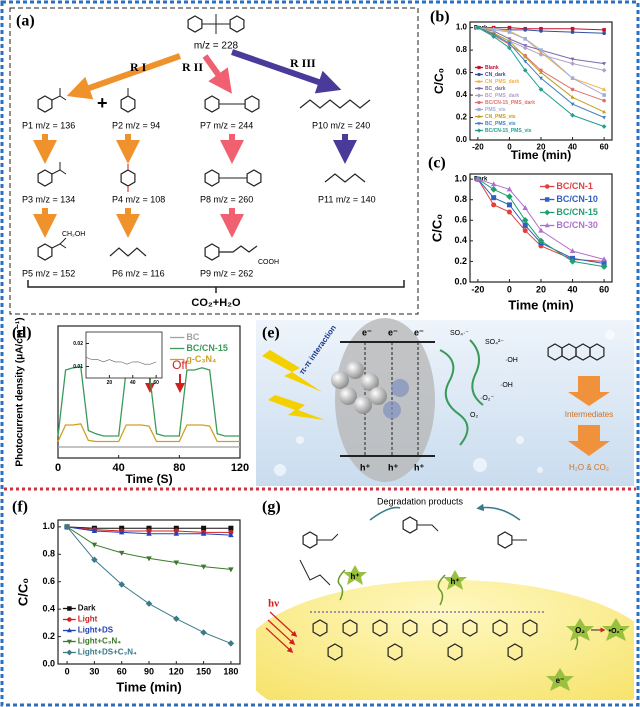  What do you see at coordinates (495, 110) in the screenshot?
I see `legend-label: PMS_vis` at bounding box center [495, 110].